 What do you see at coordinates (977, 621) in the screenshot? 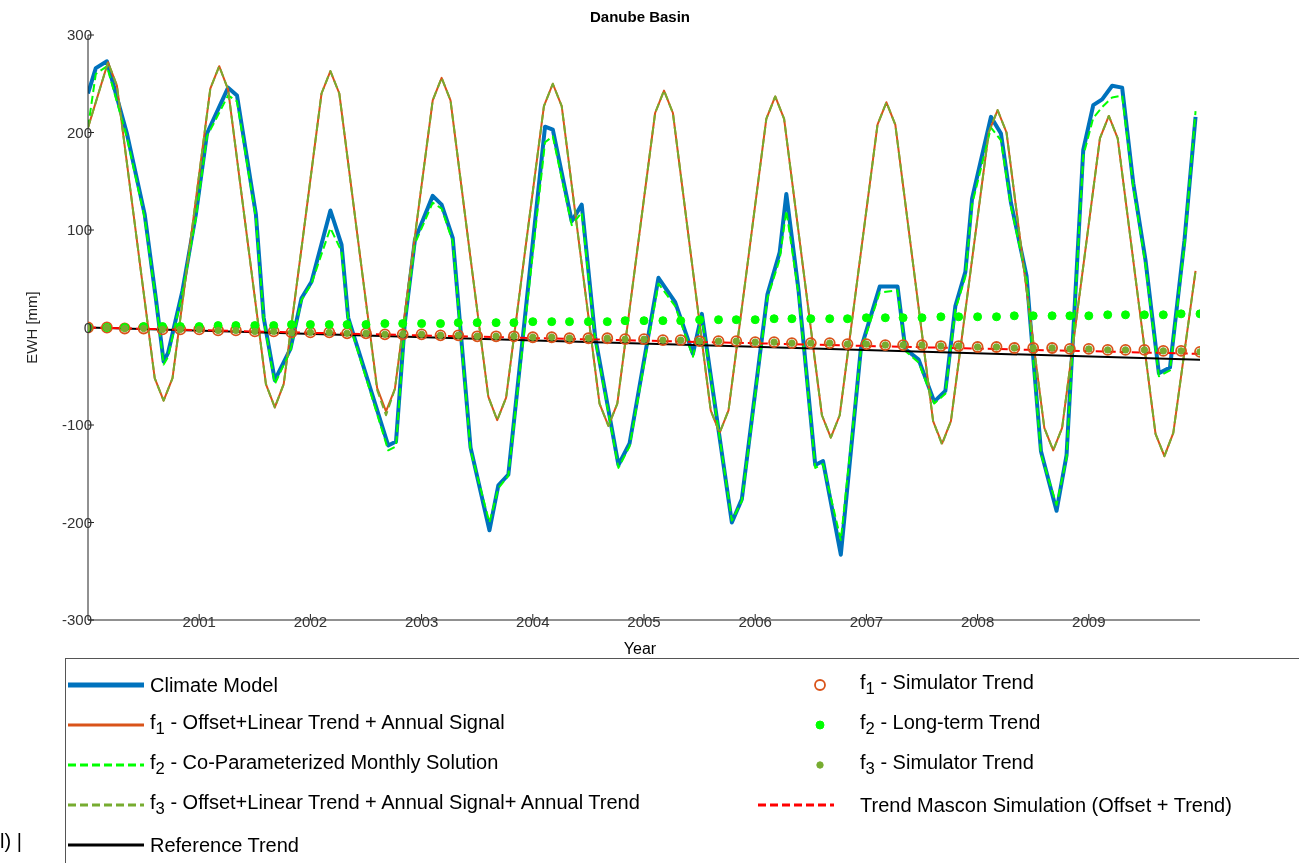
I see `x-tick-label: 2008` at bounding box center [977, 621].